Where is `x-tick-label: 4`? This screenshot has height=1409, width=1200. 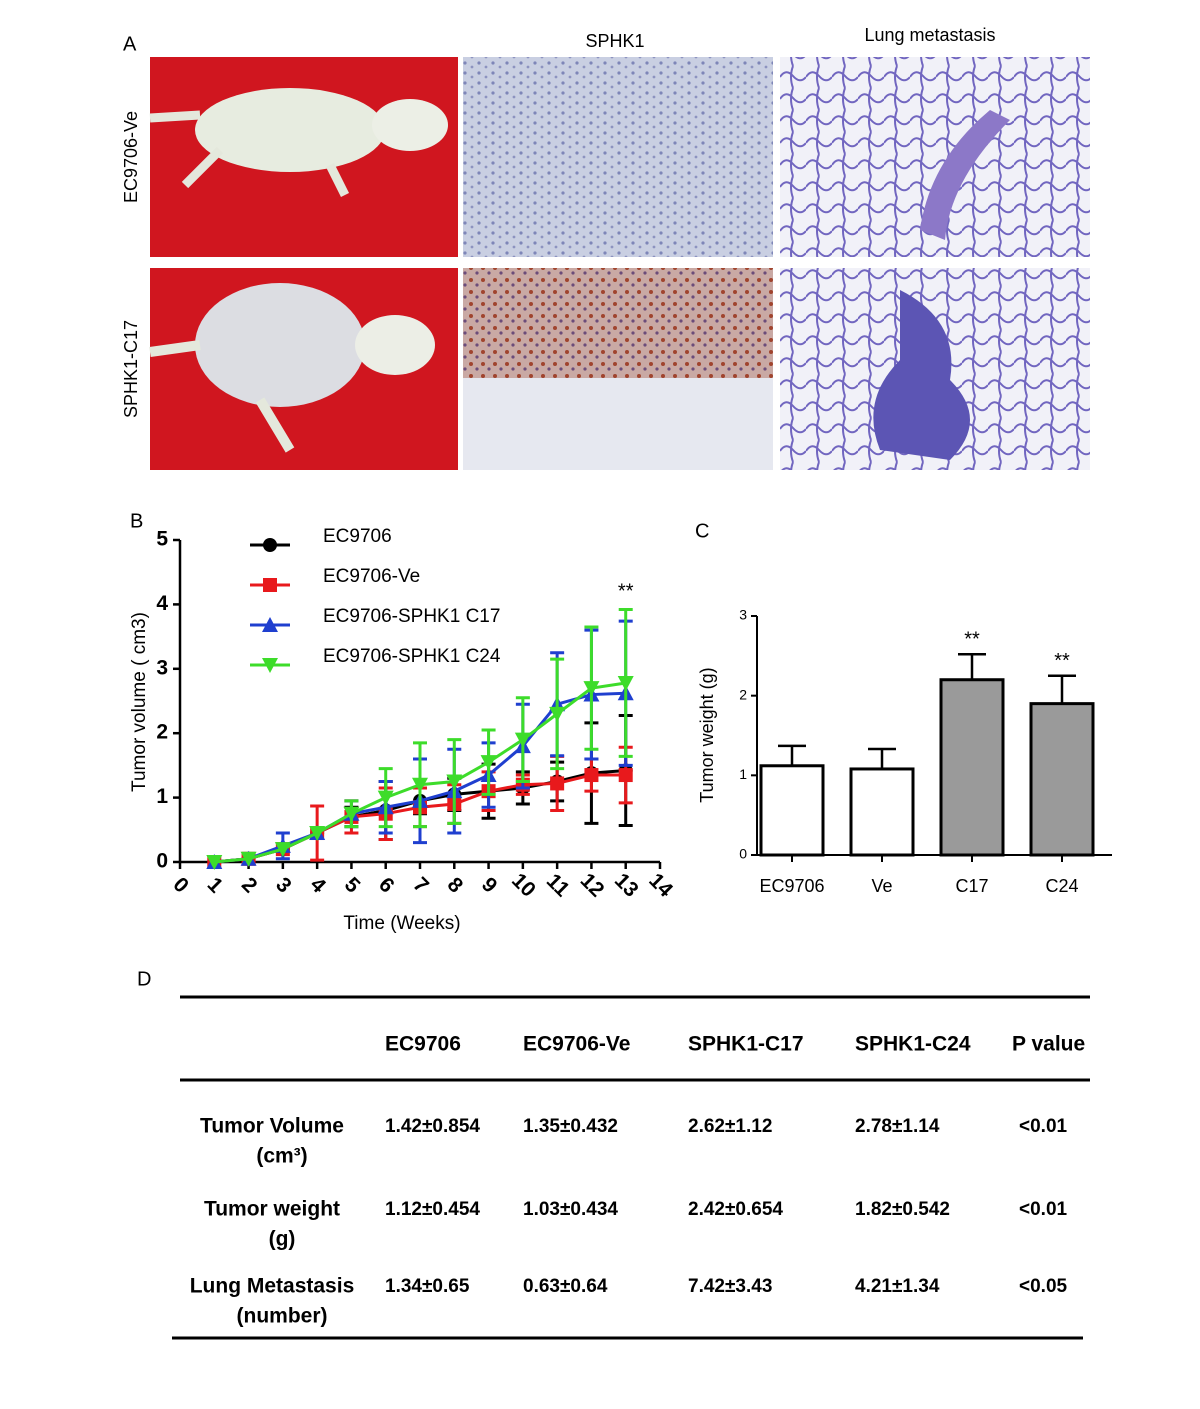
x-tick-label: 4 is located at coordinates (318, 885).